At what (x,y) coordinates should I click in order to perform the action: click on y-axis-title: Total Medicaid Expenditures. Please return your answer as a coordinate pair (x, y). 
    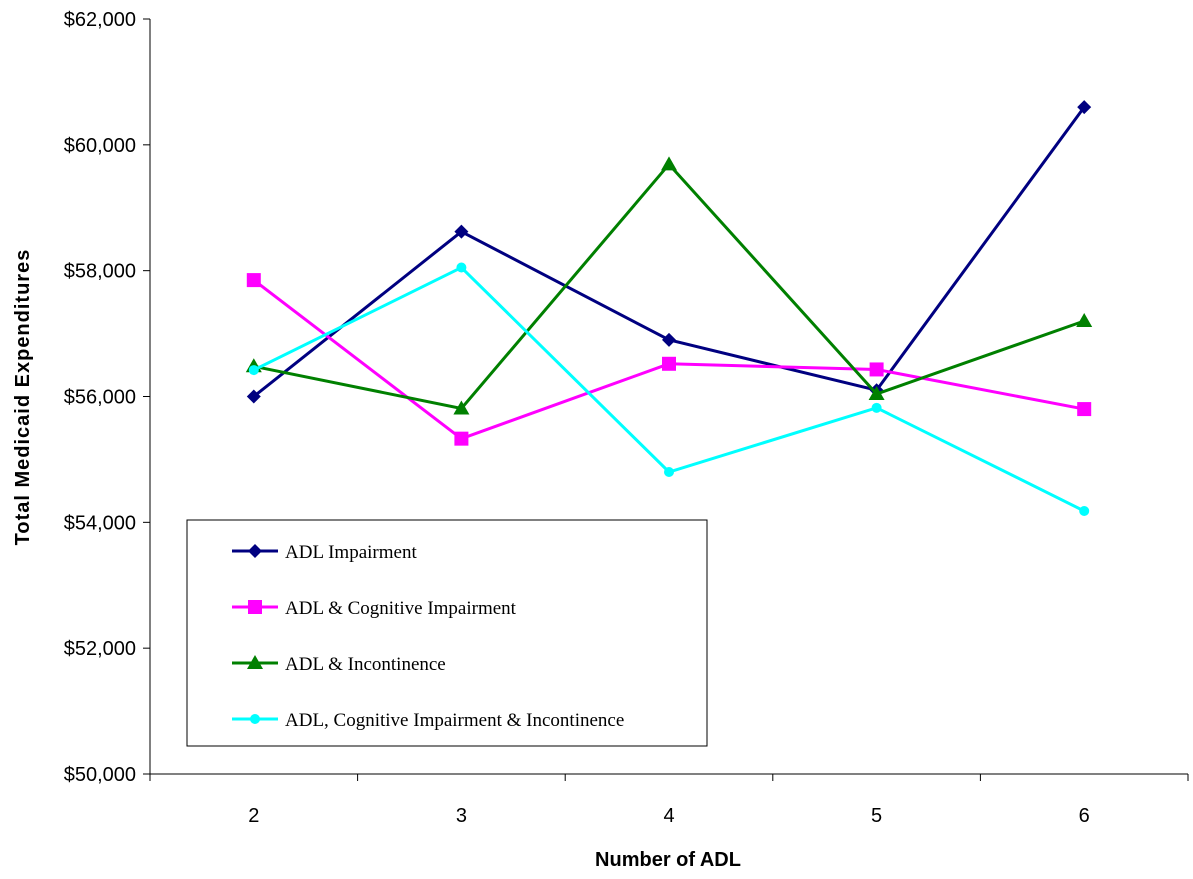
    Looking at the image, I should click on (23, 397).